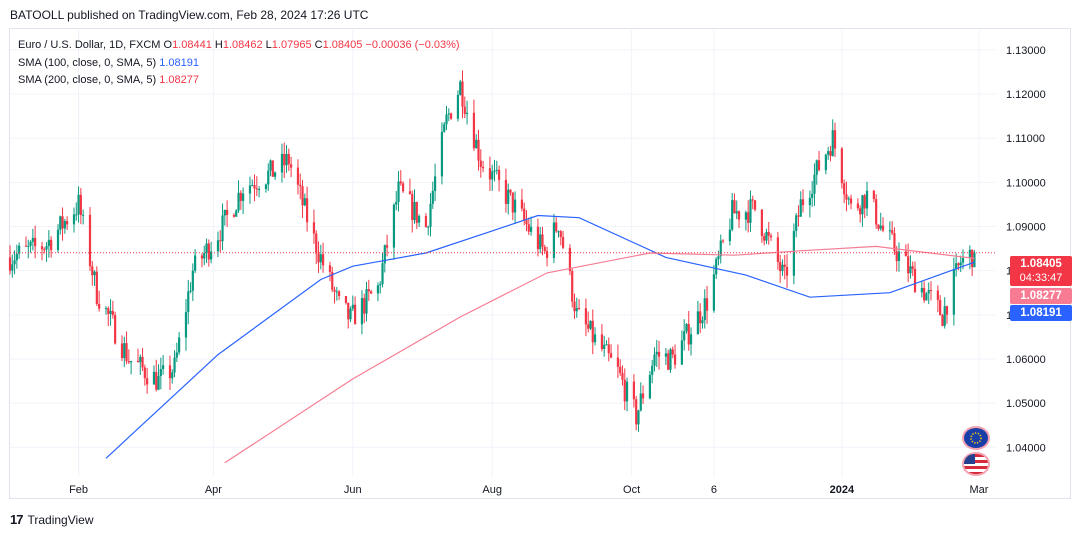 The width and height of the screenshot is (1080, 538). What do you see at coordinates (979, 490) in the screenshot?
I see `time-tick-label: Mar` at bounding box center [979, 490].